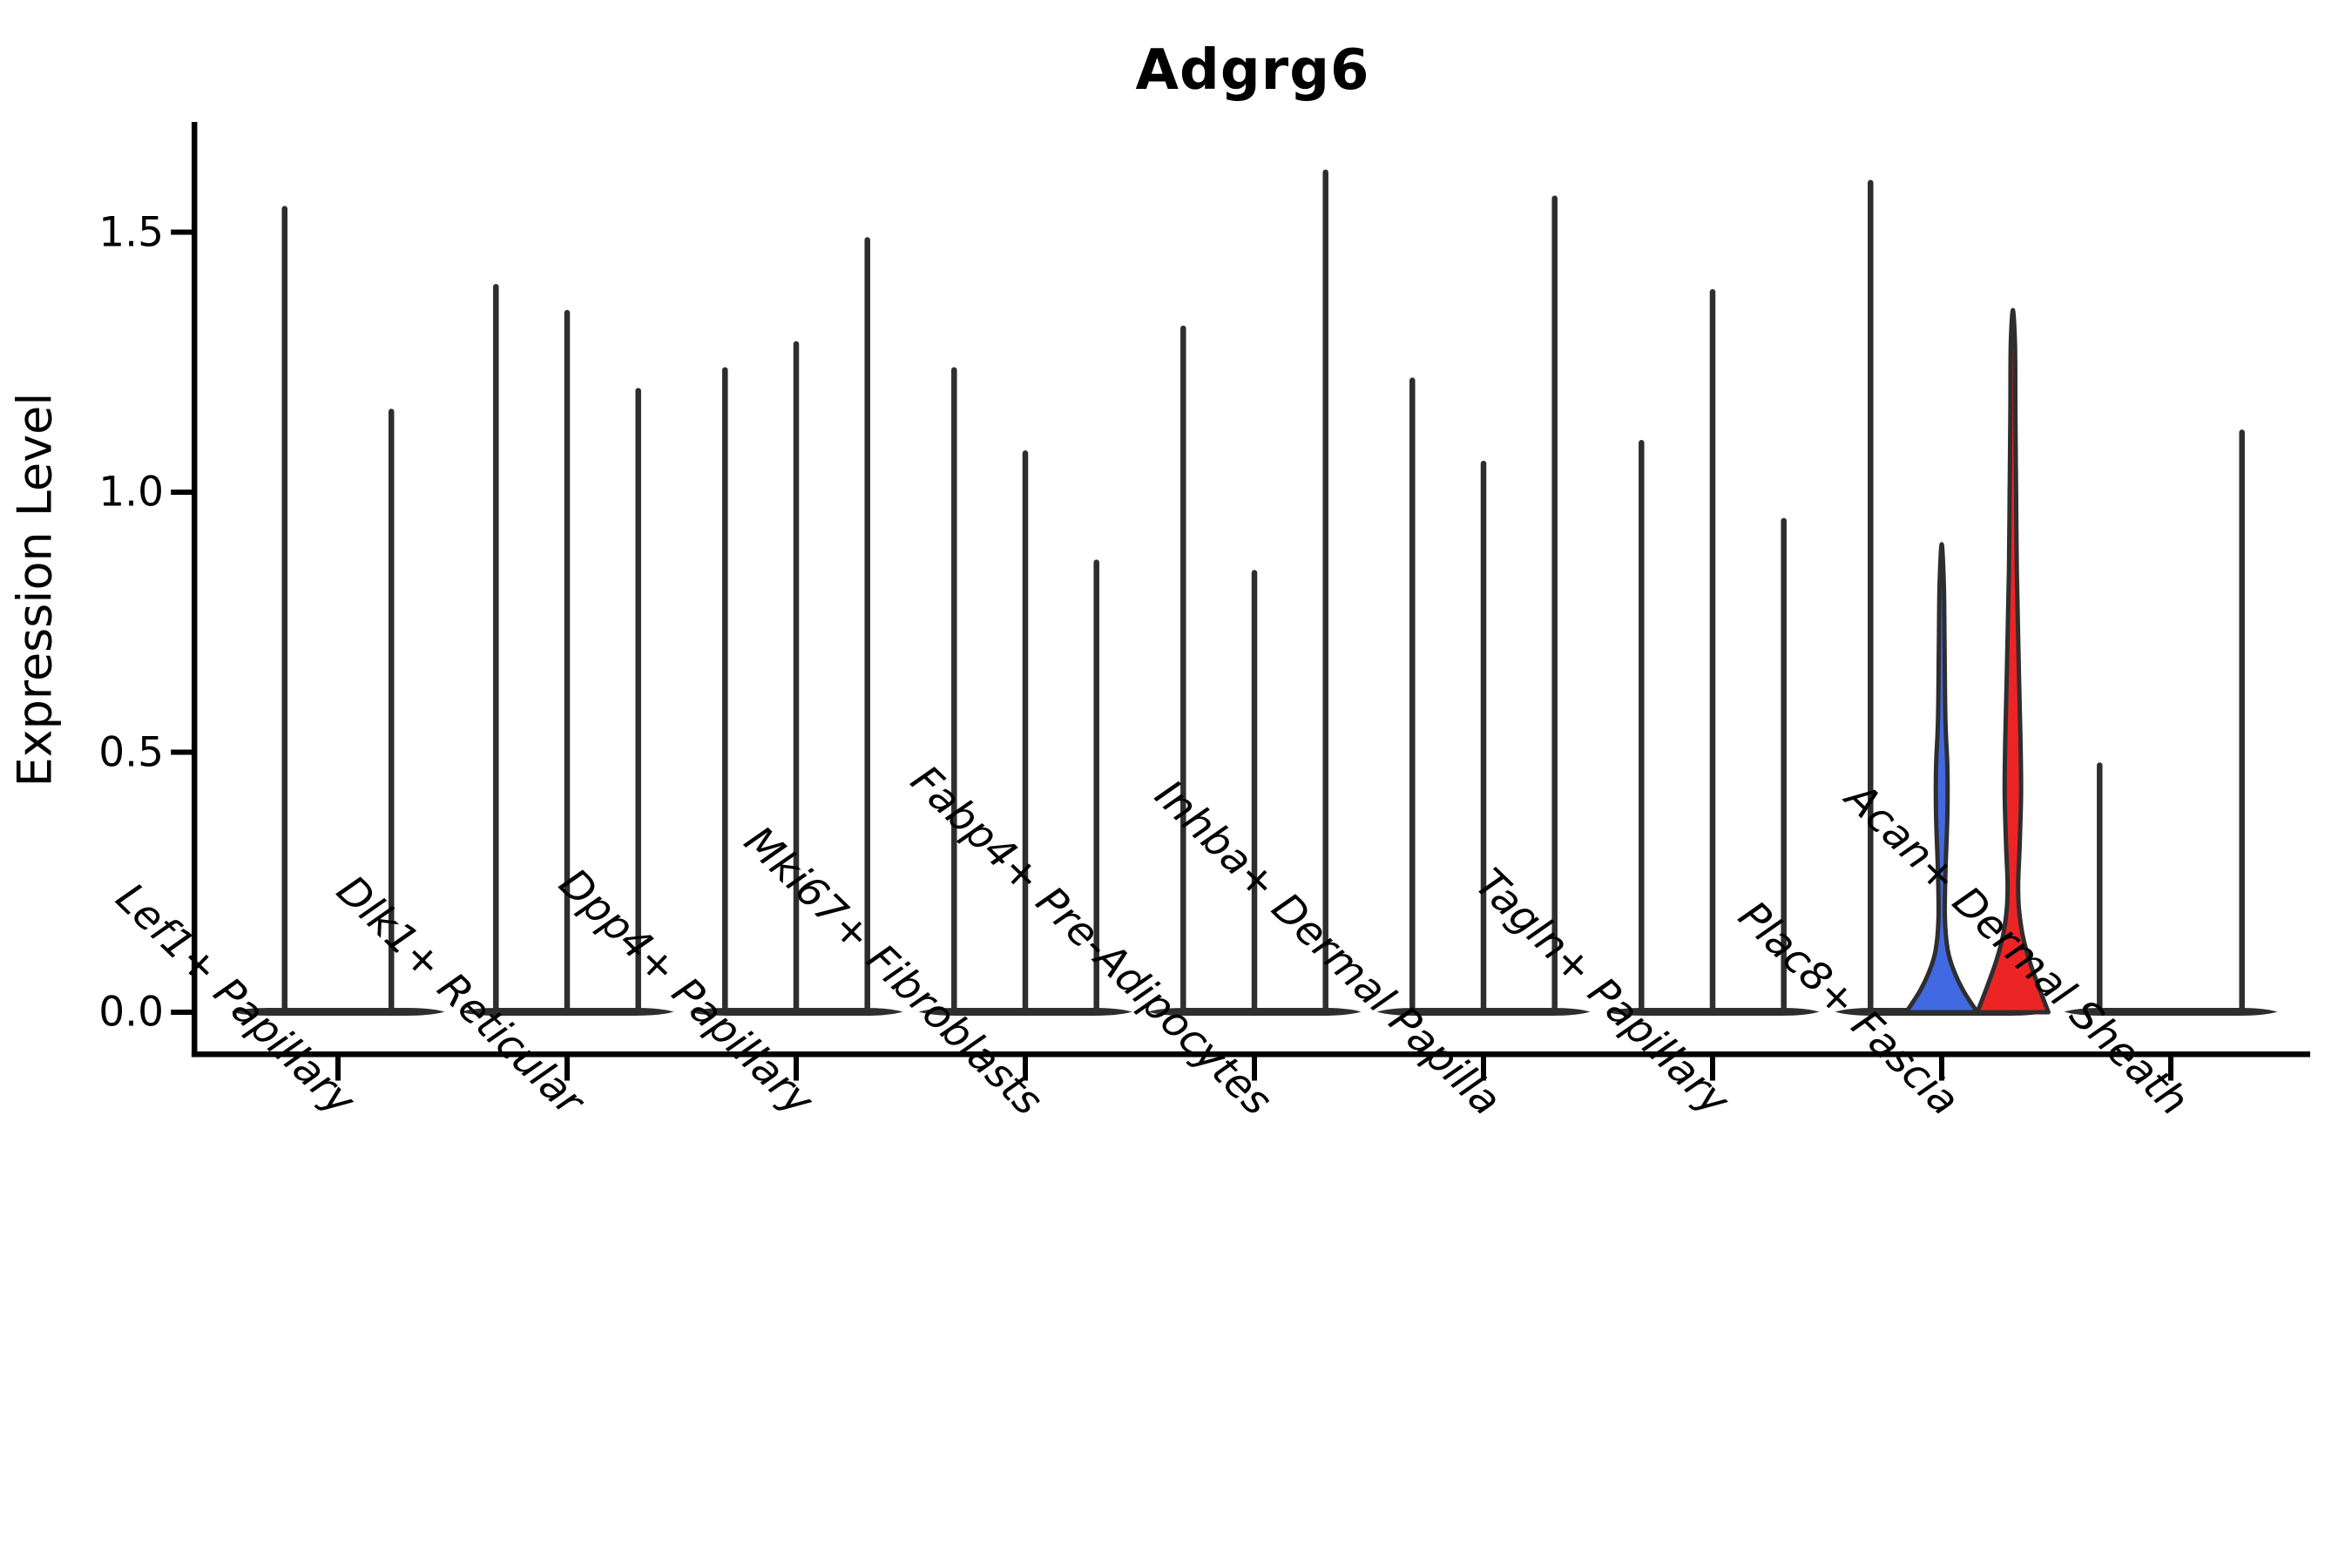 The width and height of the screenshot is (2352, 1568). What do you see at coordinates (131, 752) in the screenshot?
I see `y-tick-label: 0.5` at bounding box center [131, 752].